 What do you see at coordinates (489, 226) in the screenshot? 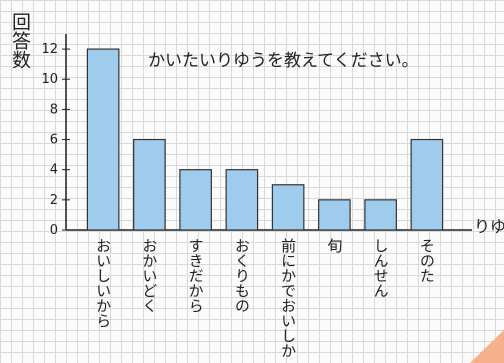
I see `x-axis-label: りゆ` at bounding box center [489, 226].